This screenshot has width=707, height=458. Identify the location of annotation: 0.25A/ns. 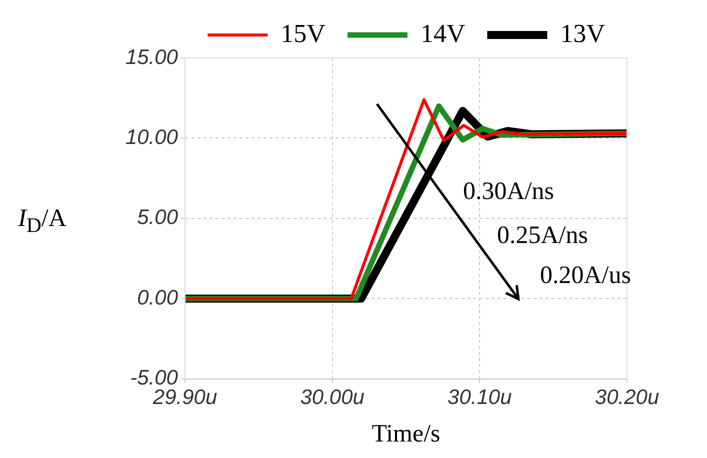
(542, 236).